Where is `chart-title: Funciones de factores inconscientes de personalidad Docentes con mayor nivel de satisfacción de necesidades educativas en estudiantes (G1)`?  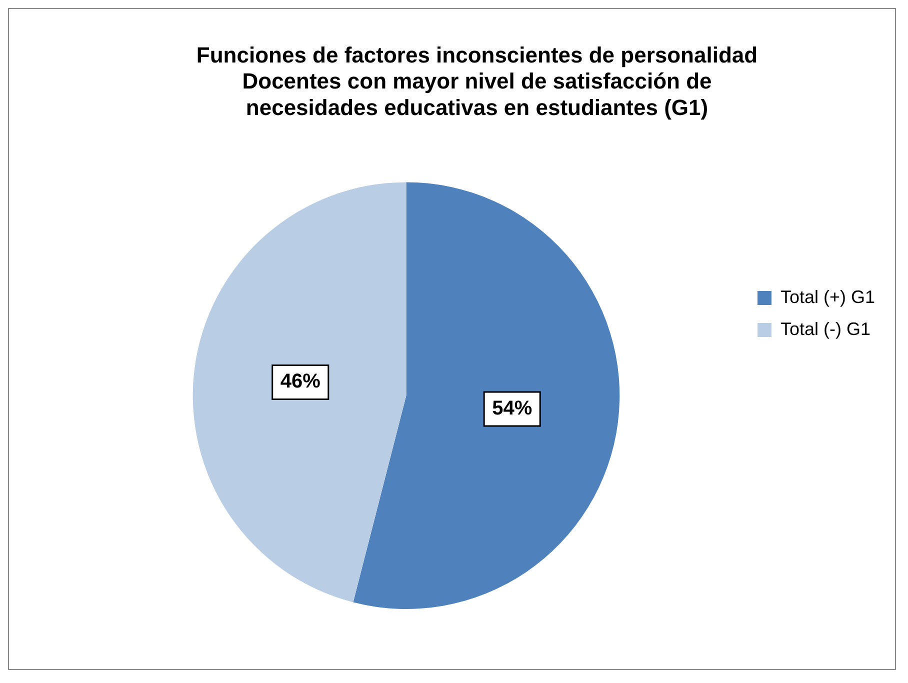 chart-title: Funciones de factores inconscientes de personalidad Docentes con mayor nivel de satisfacción de necesidades educativas en estudiantes (G1) is located at coordinates (477, 81).